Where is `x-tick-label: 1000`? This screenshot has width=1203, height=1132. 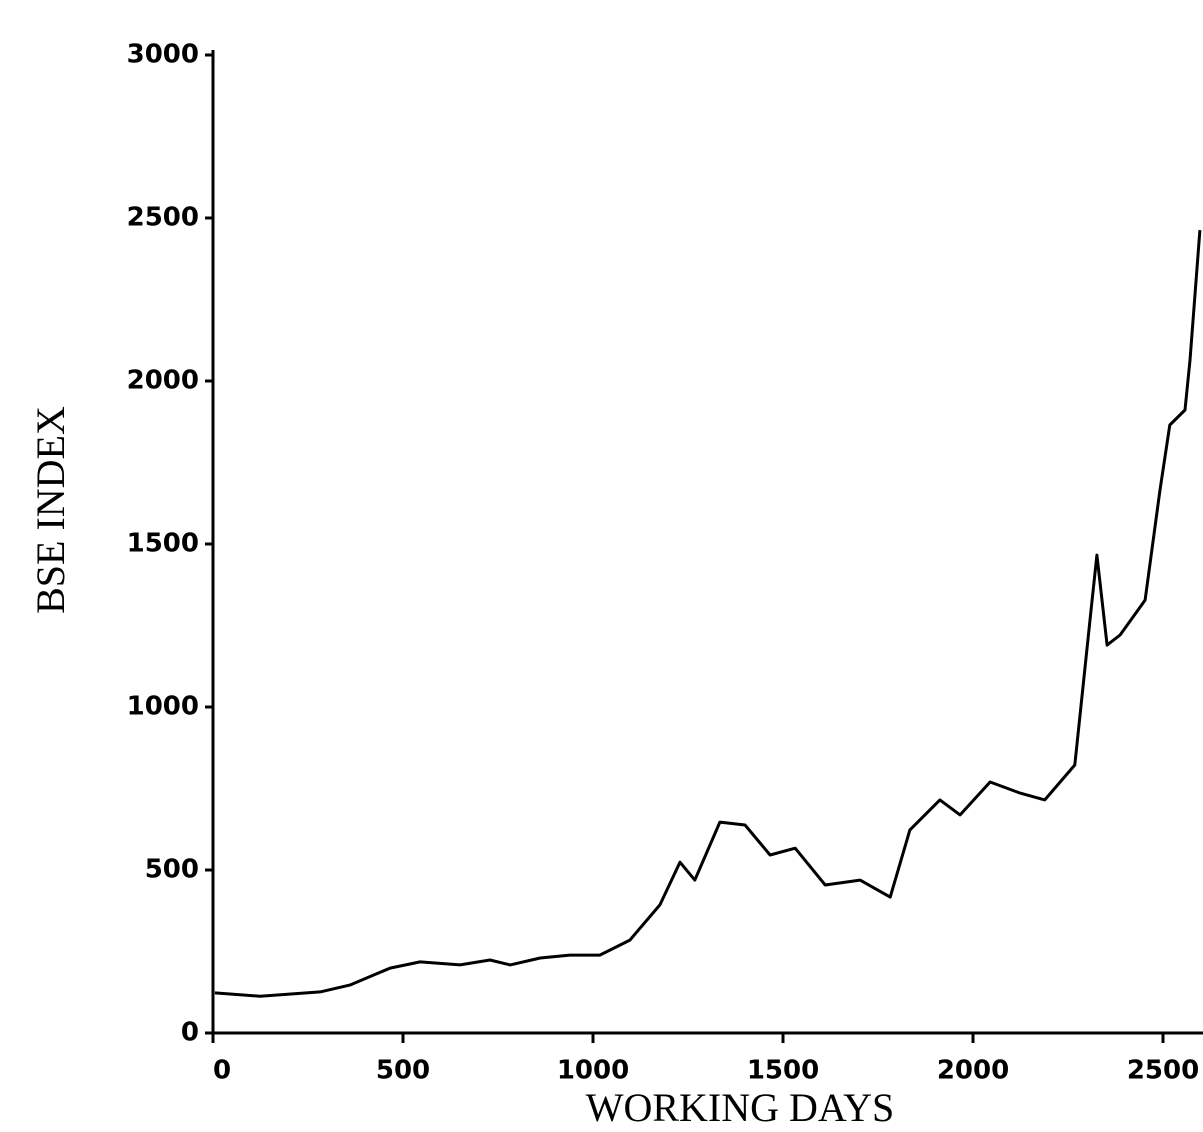 x-tick-label: 1000 is located at coordinates (593, 1071).